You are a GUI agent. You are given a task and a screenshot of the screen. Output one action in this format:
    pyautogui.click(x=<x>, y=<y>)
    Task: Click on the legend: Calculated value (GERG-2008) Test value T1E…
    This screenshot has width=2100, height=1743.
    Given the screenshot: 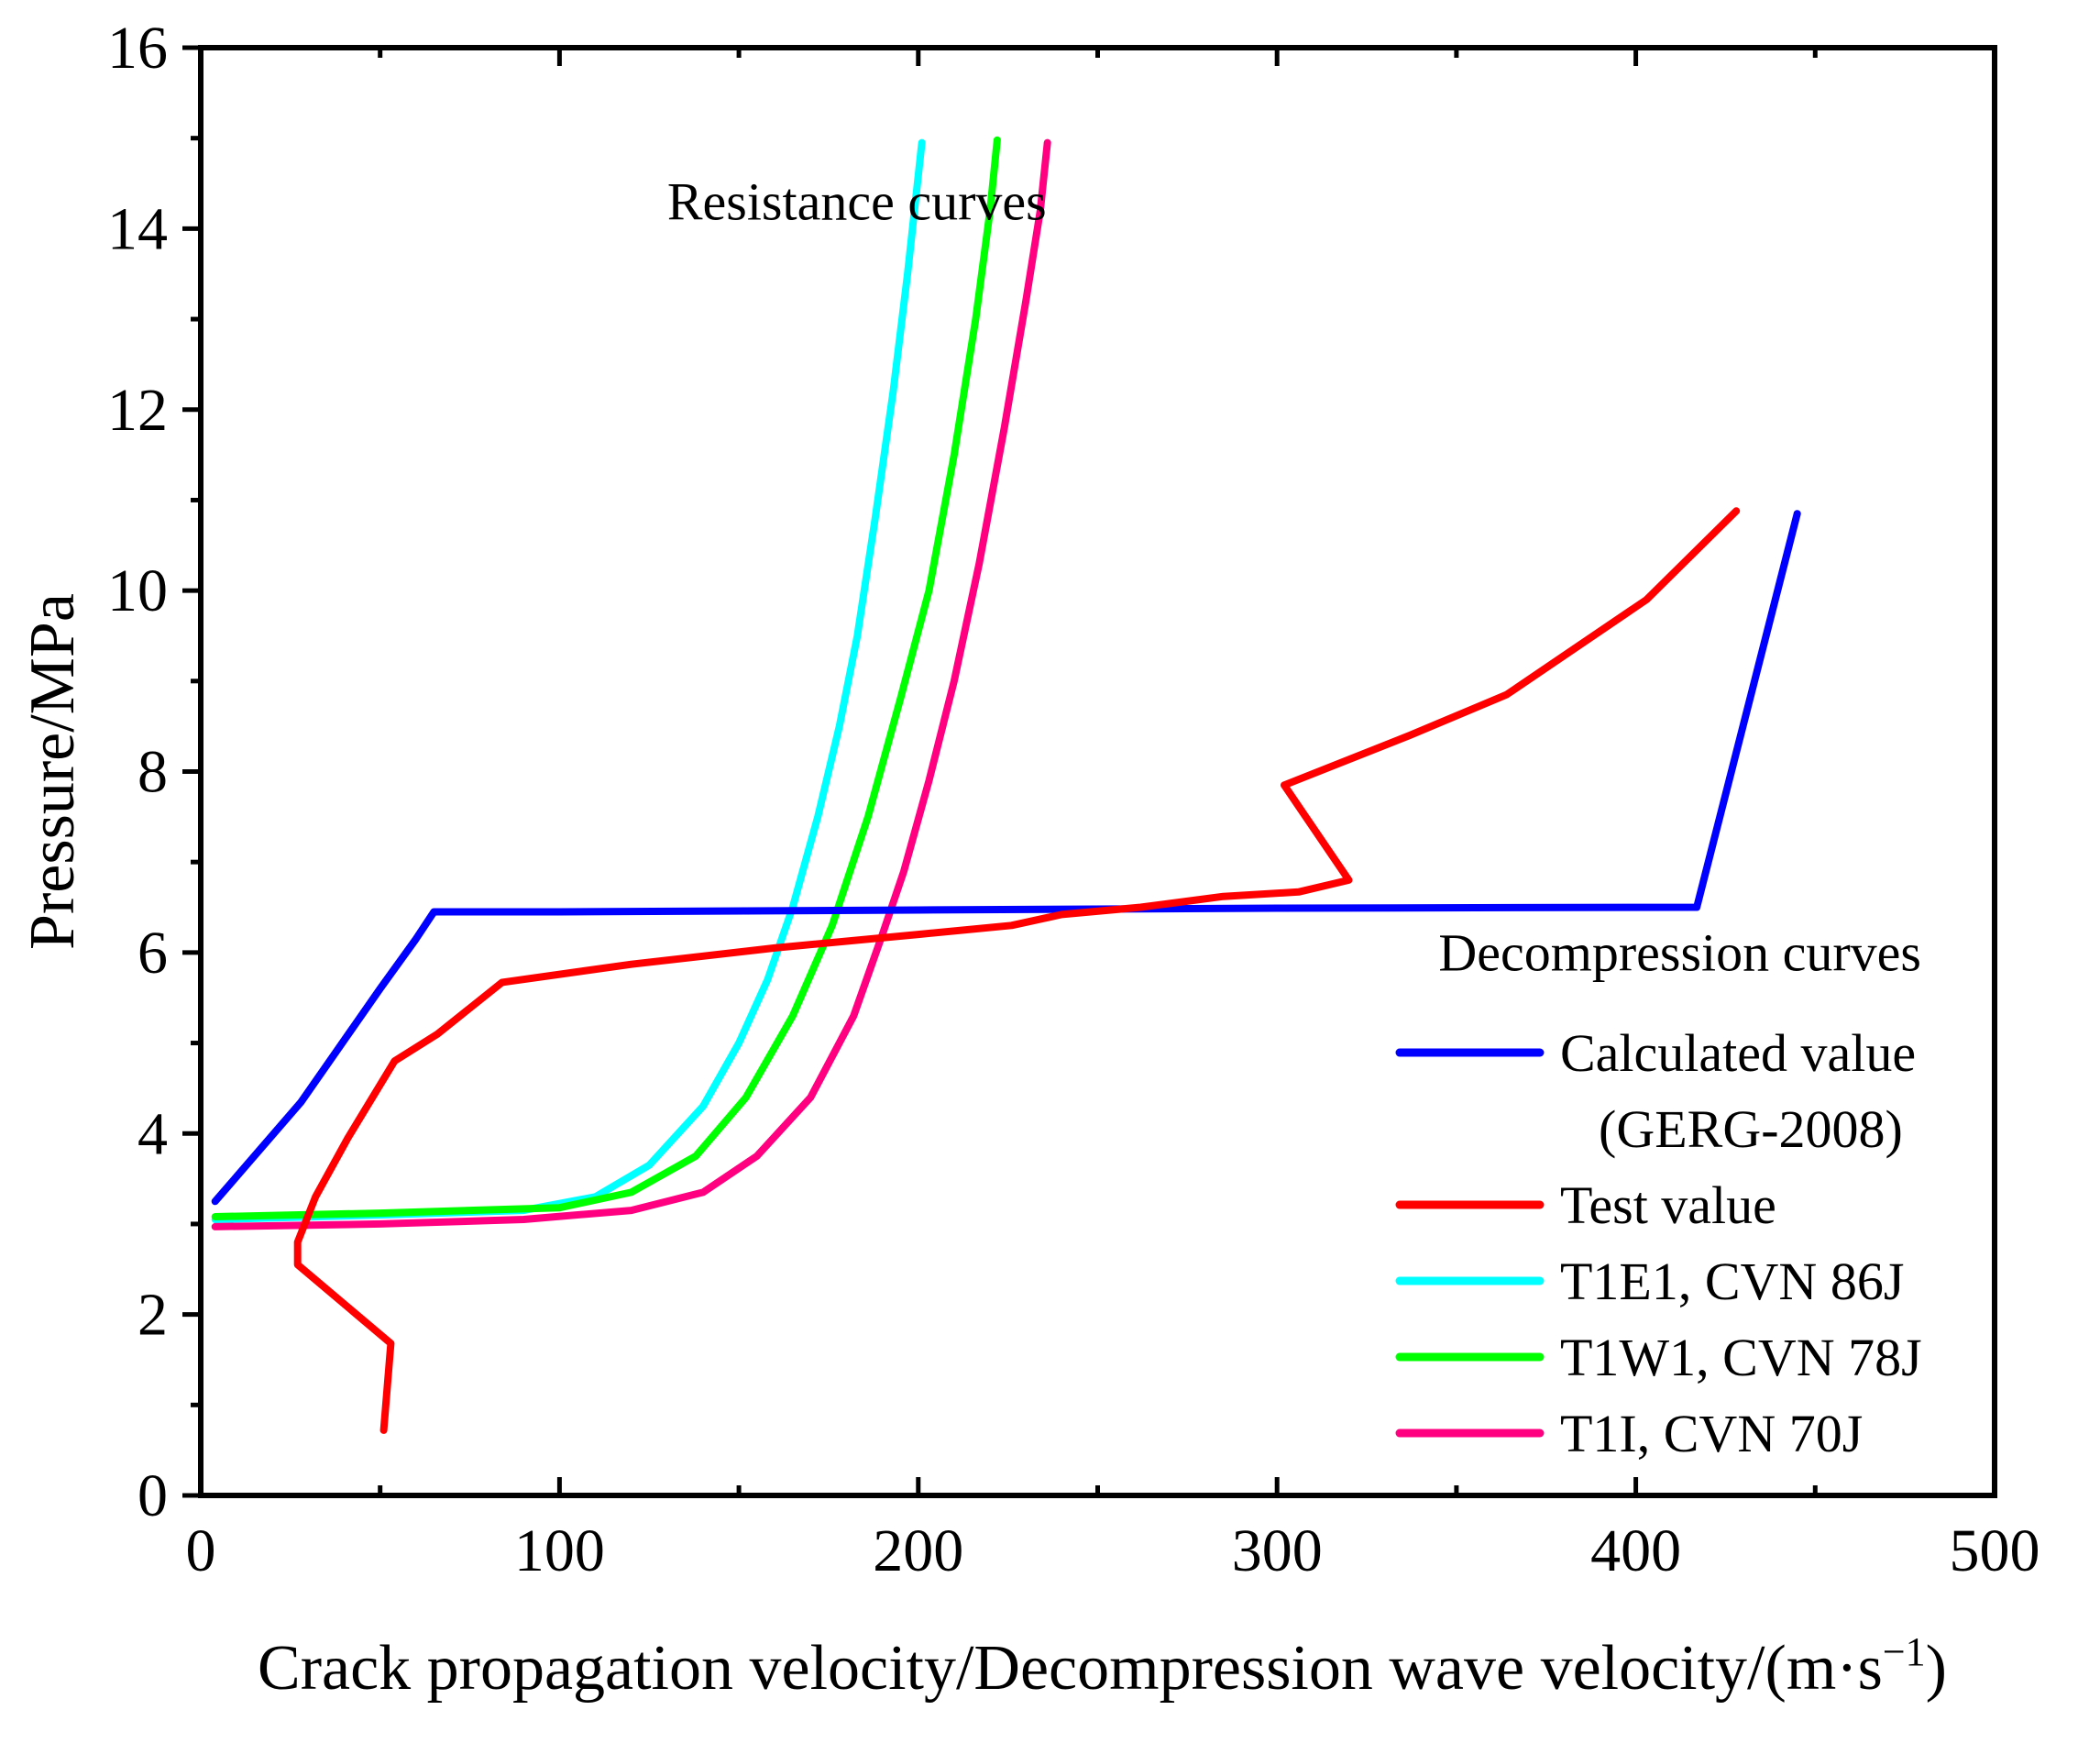 What is the action you would take?
    pyautogui.click(x=1658, y=1243)
    